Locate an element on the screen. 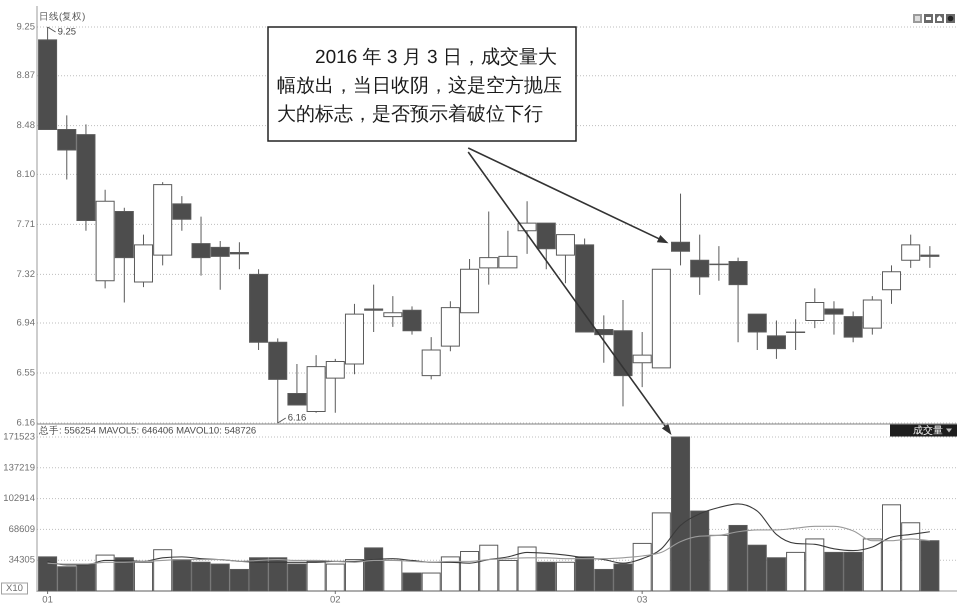  y-tick-label: 8.87 is located at coordinates (25, 76).